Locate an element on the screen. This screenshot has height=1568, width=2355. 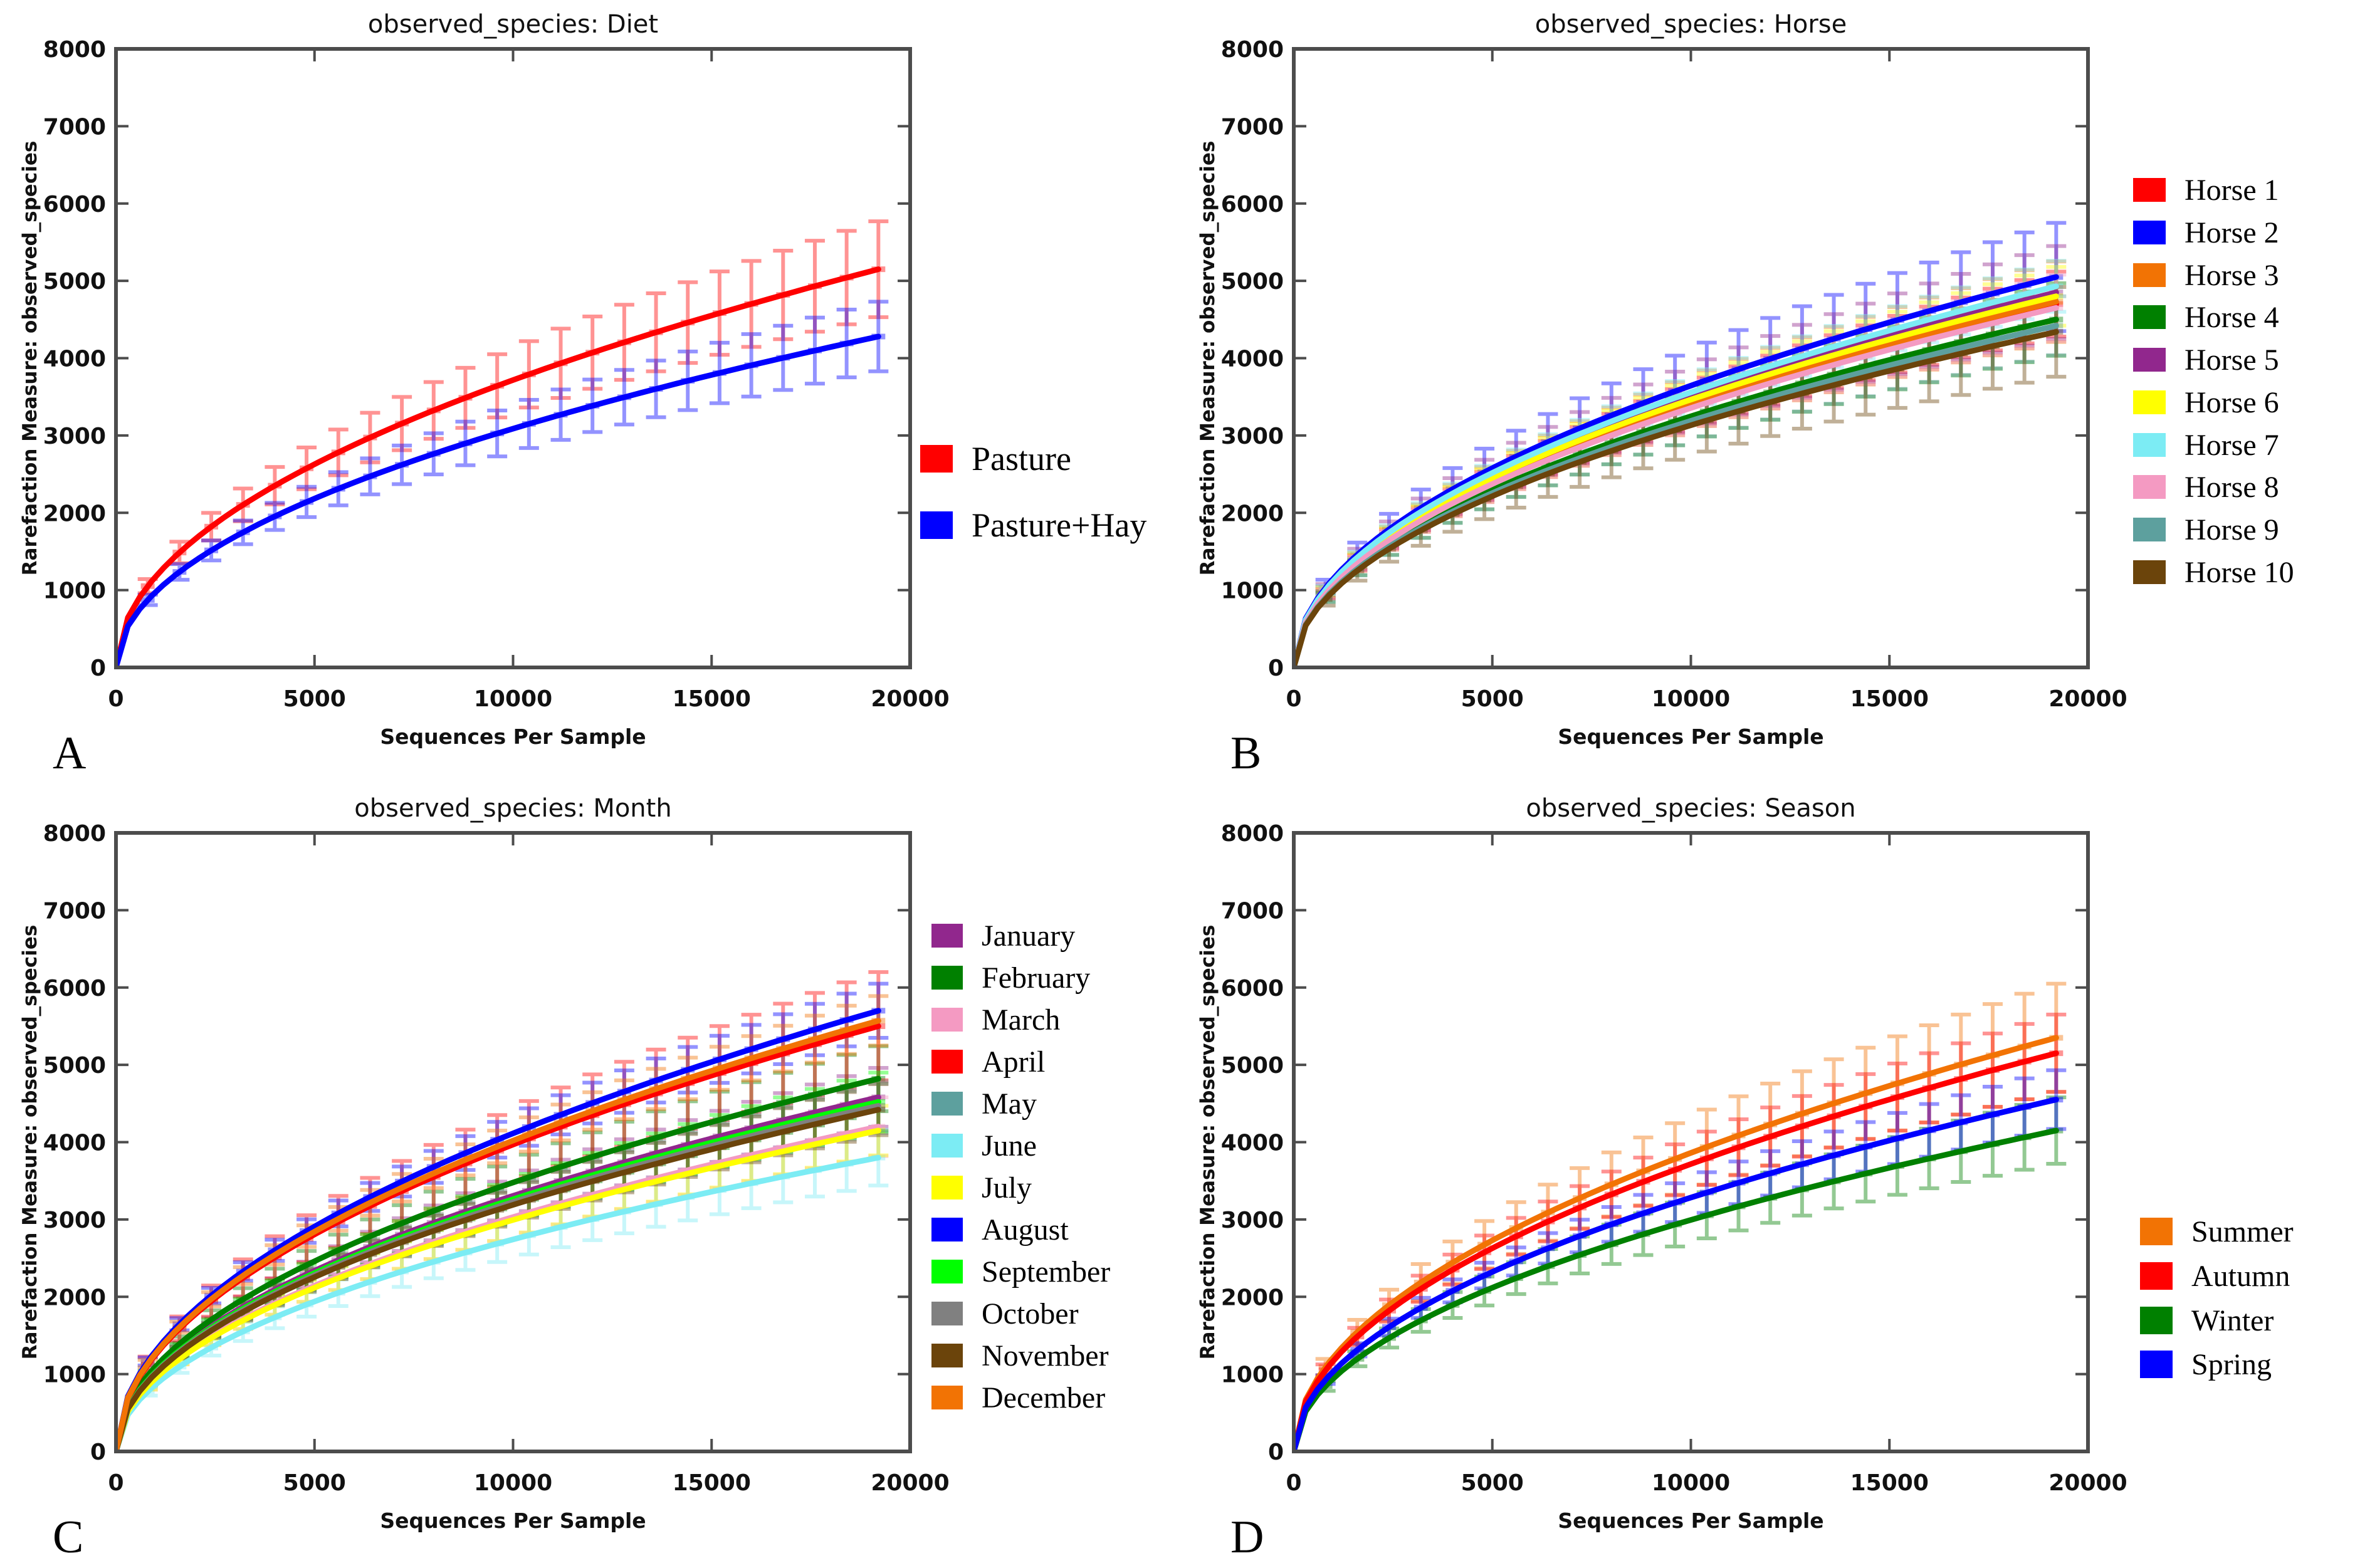
legend-item-month-november: November is located at coordinates (1020, 1355).